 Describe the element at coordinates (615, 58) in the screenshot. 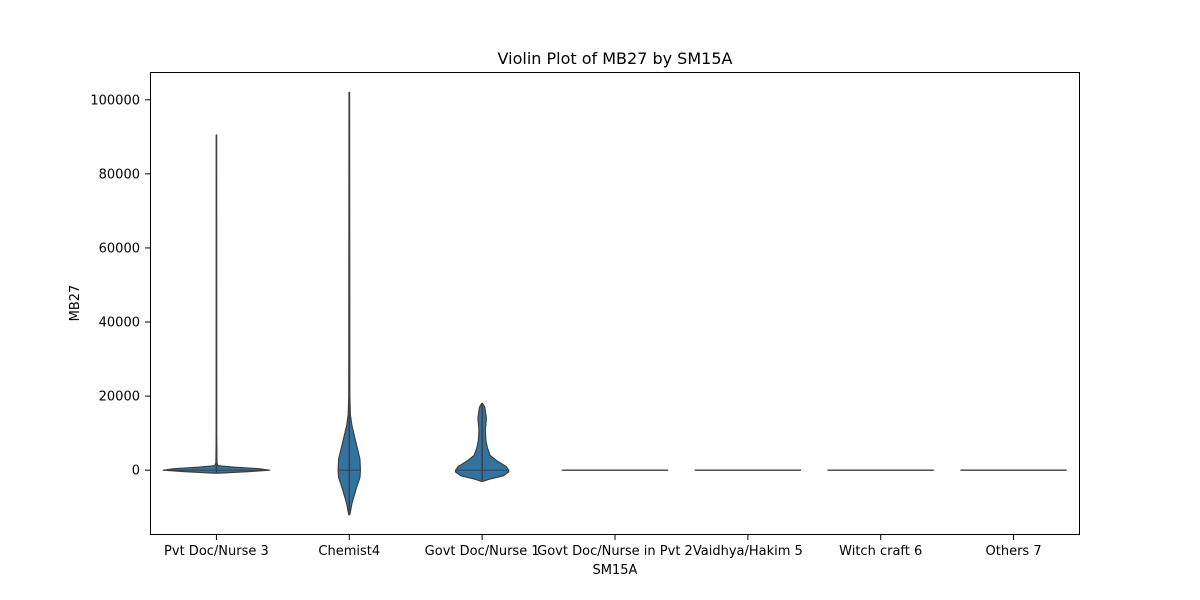

I see `chart-title: Violin Plot of MB27 by SM15A` at that location.